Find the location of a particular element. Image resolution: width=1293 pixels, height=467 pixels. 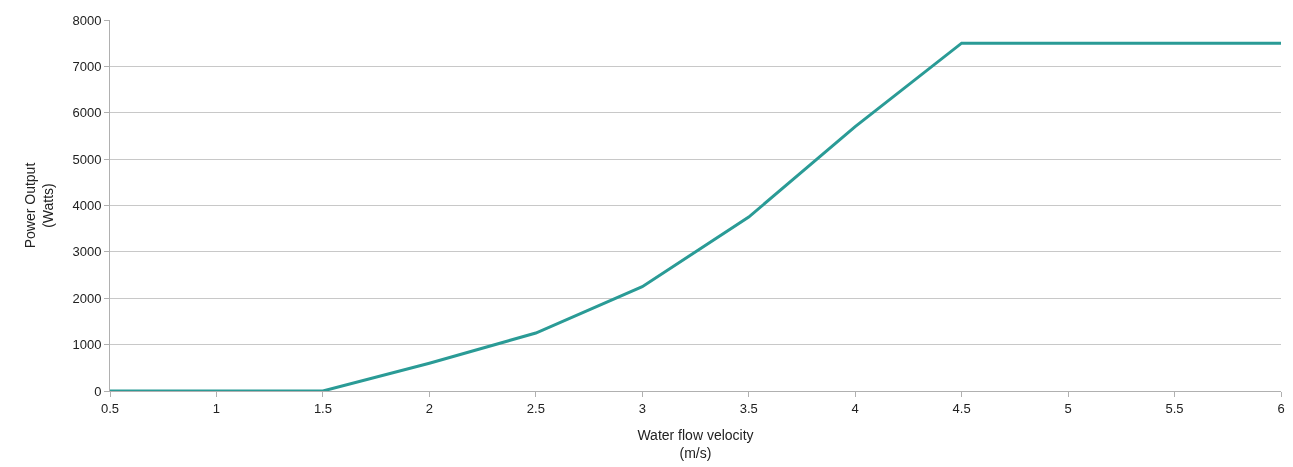

y-tick-label: 5000 is located at coordinates (87, 159).